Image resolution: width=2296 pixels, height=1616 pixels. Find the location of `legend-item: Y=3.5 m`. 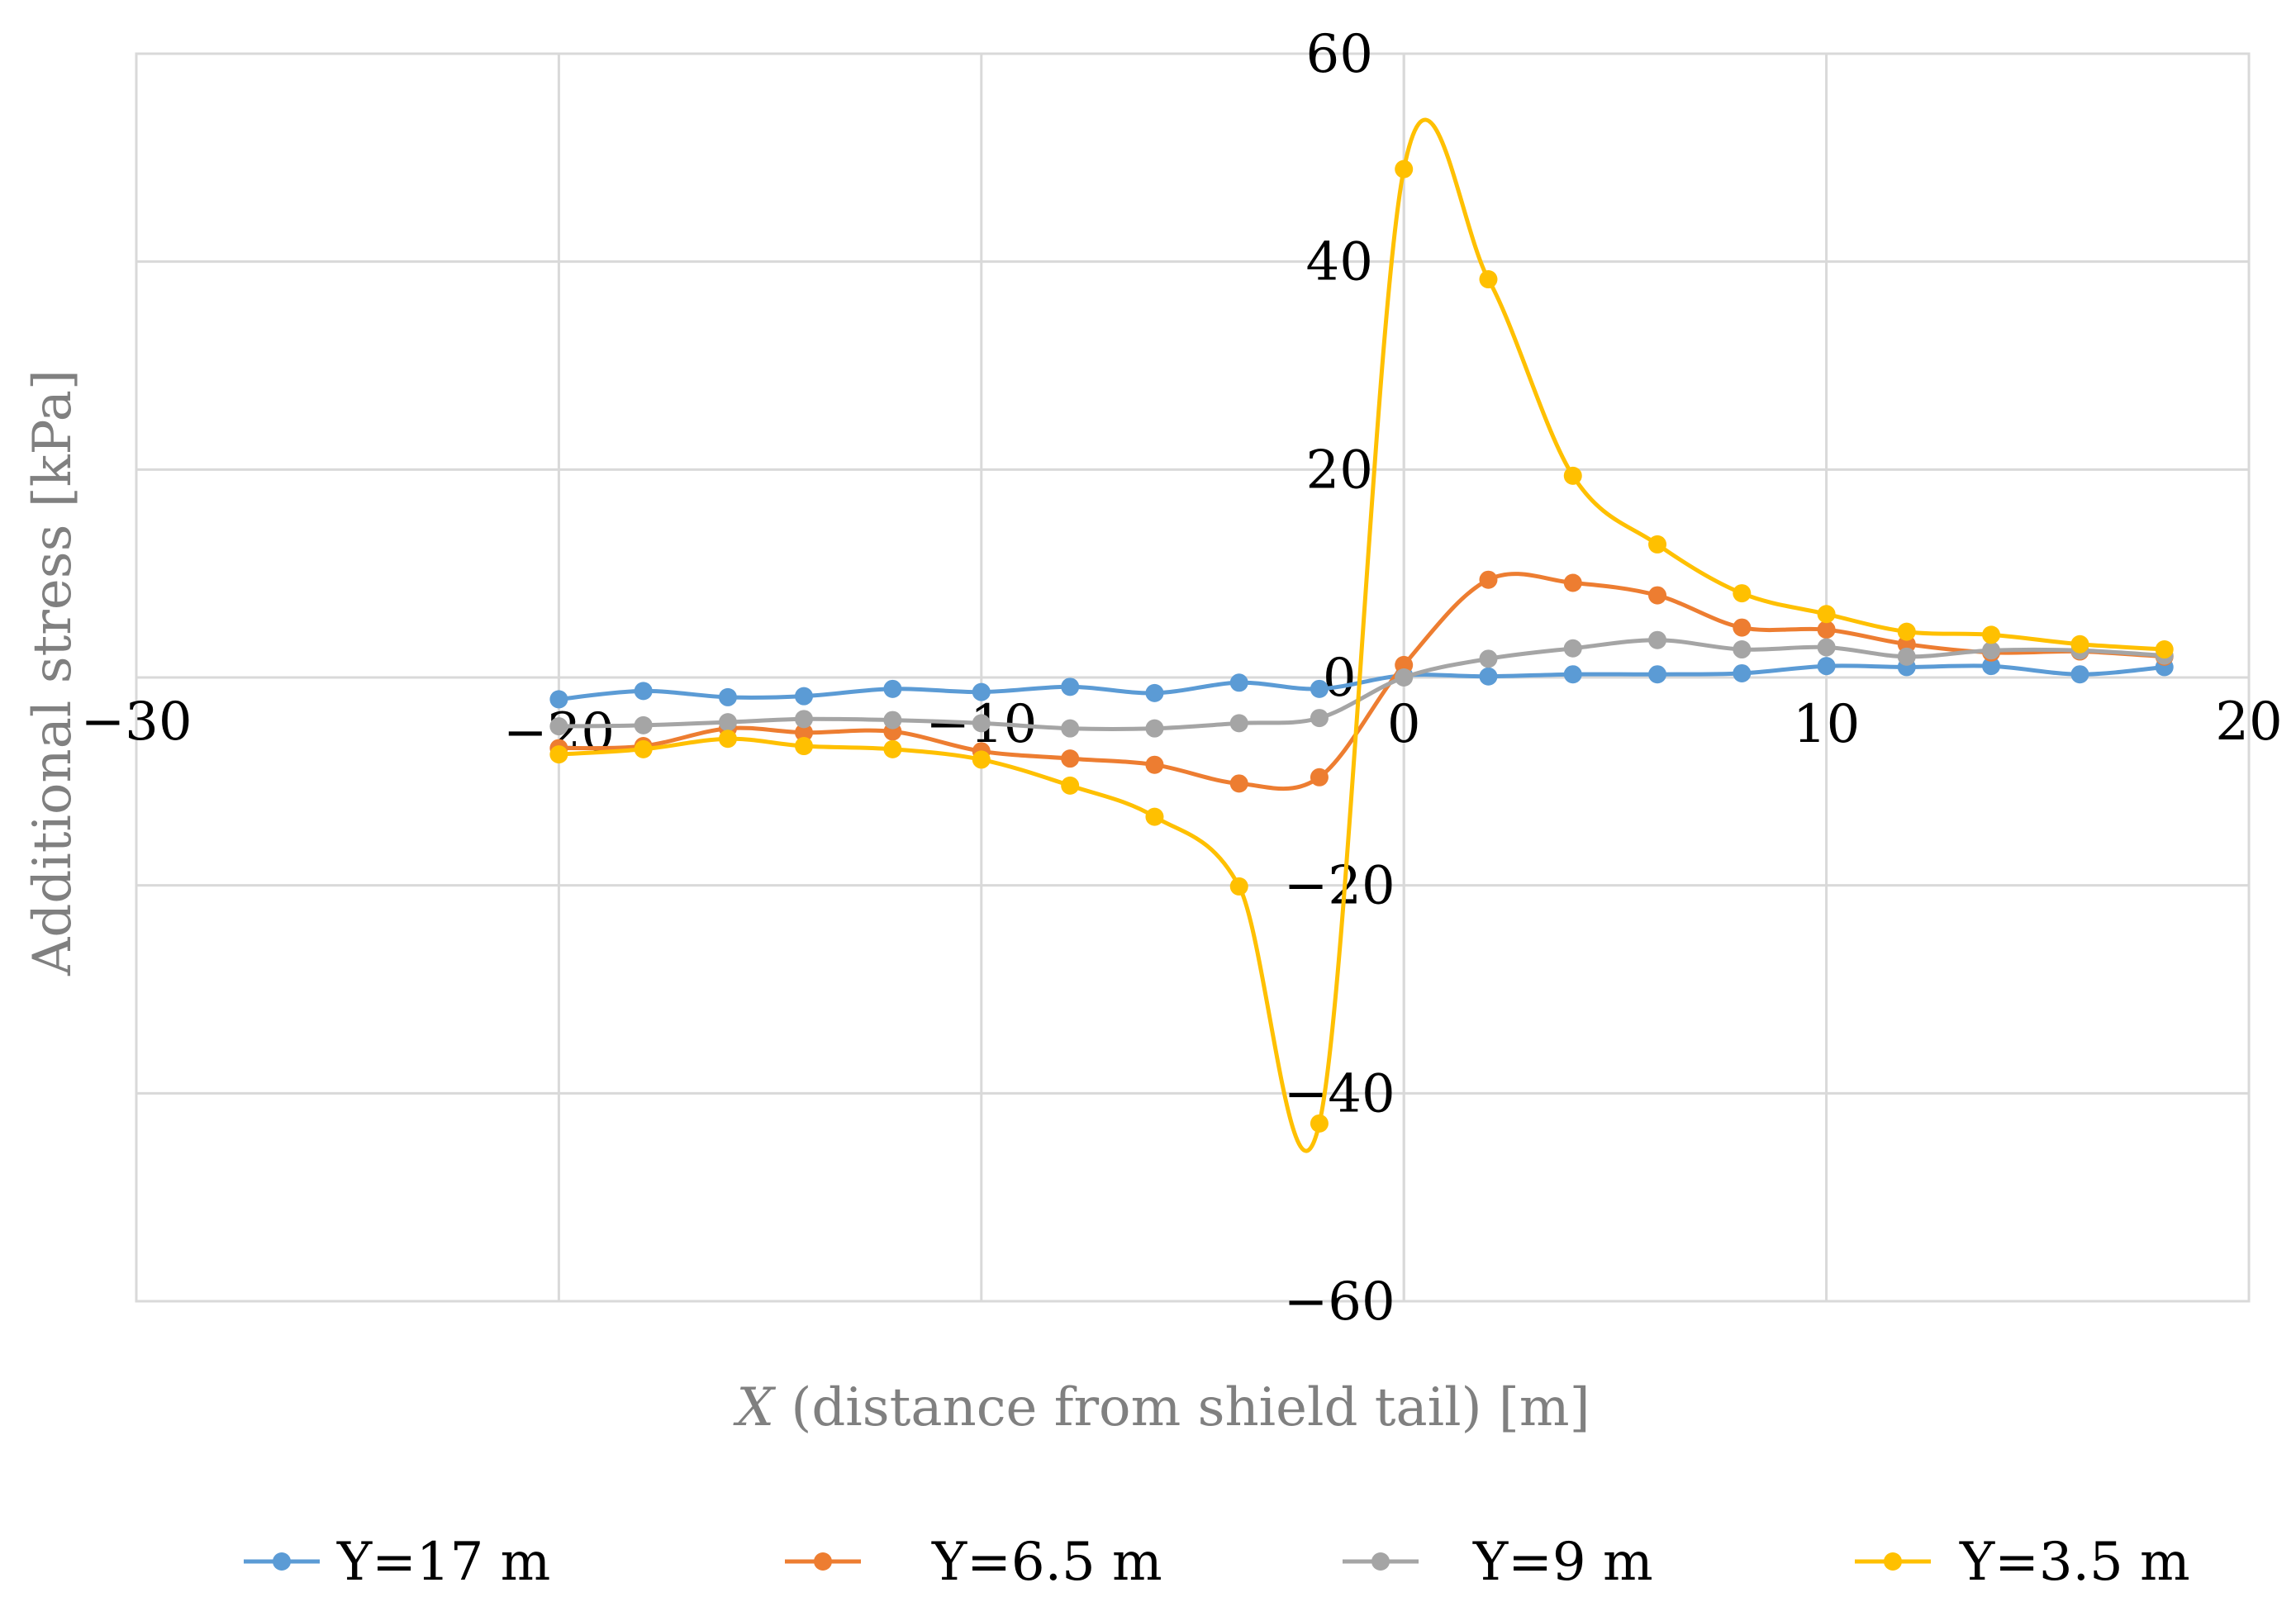

legend-item: Y=3.5 m is located at coordinates (2022, 1562).